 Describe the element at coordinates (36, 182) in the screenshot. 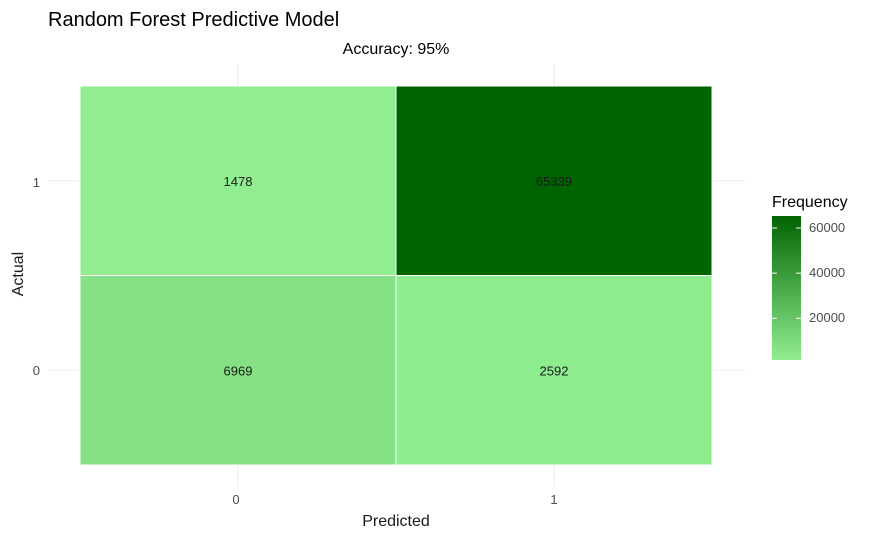

I see `y-tick-label-1: 1` at that location.